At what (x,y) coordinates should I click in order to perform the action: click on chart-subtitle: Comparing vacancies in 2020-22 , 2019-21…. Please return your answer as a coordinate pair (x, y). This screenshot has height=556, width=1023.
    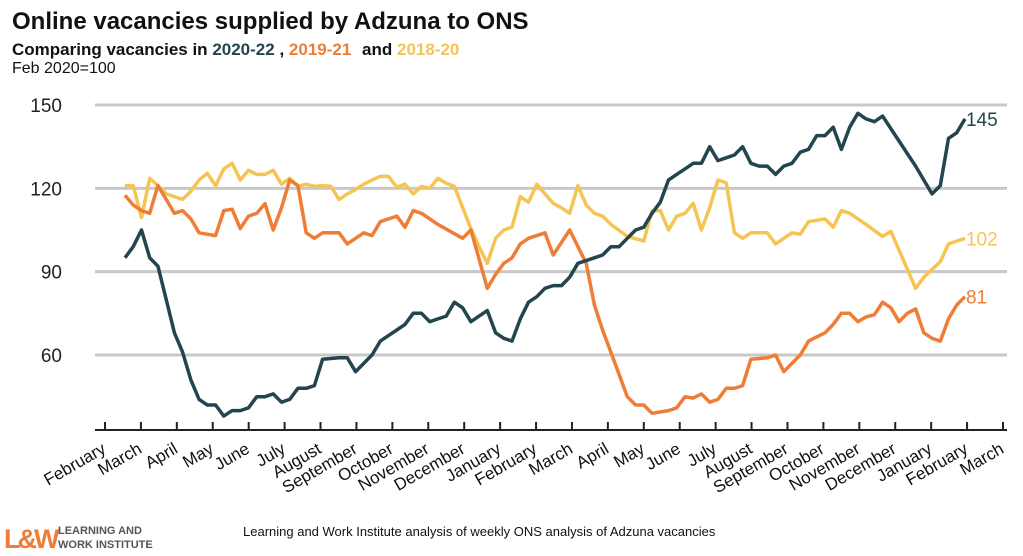
    Looking at the image, I should click on (235, 49).